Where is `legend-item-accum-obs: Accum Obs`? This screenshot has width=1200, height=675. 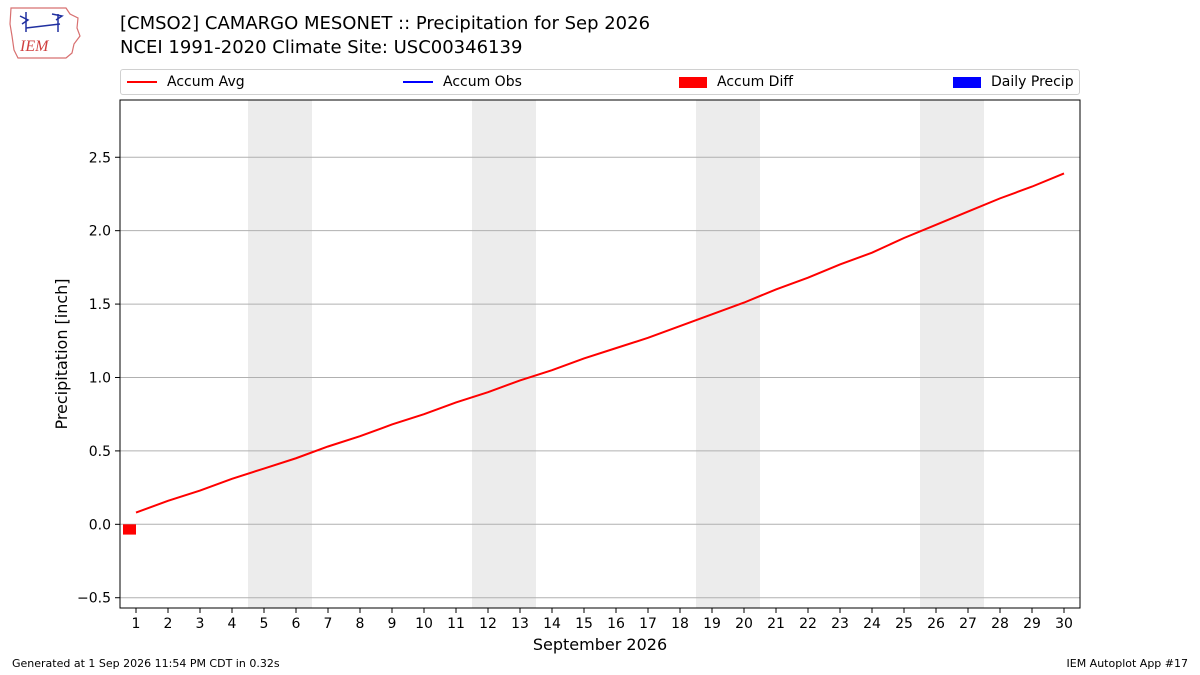 legend-item-accum-obs: Accum Obs is located at coordinates (462, 82).